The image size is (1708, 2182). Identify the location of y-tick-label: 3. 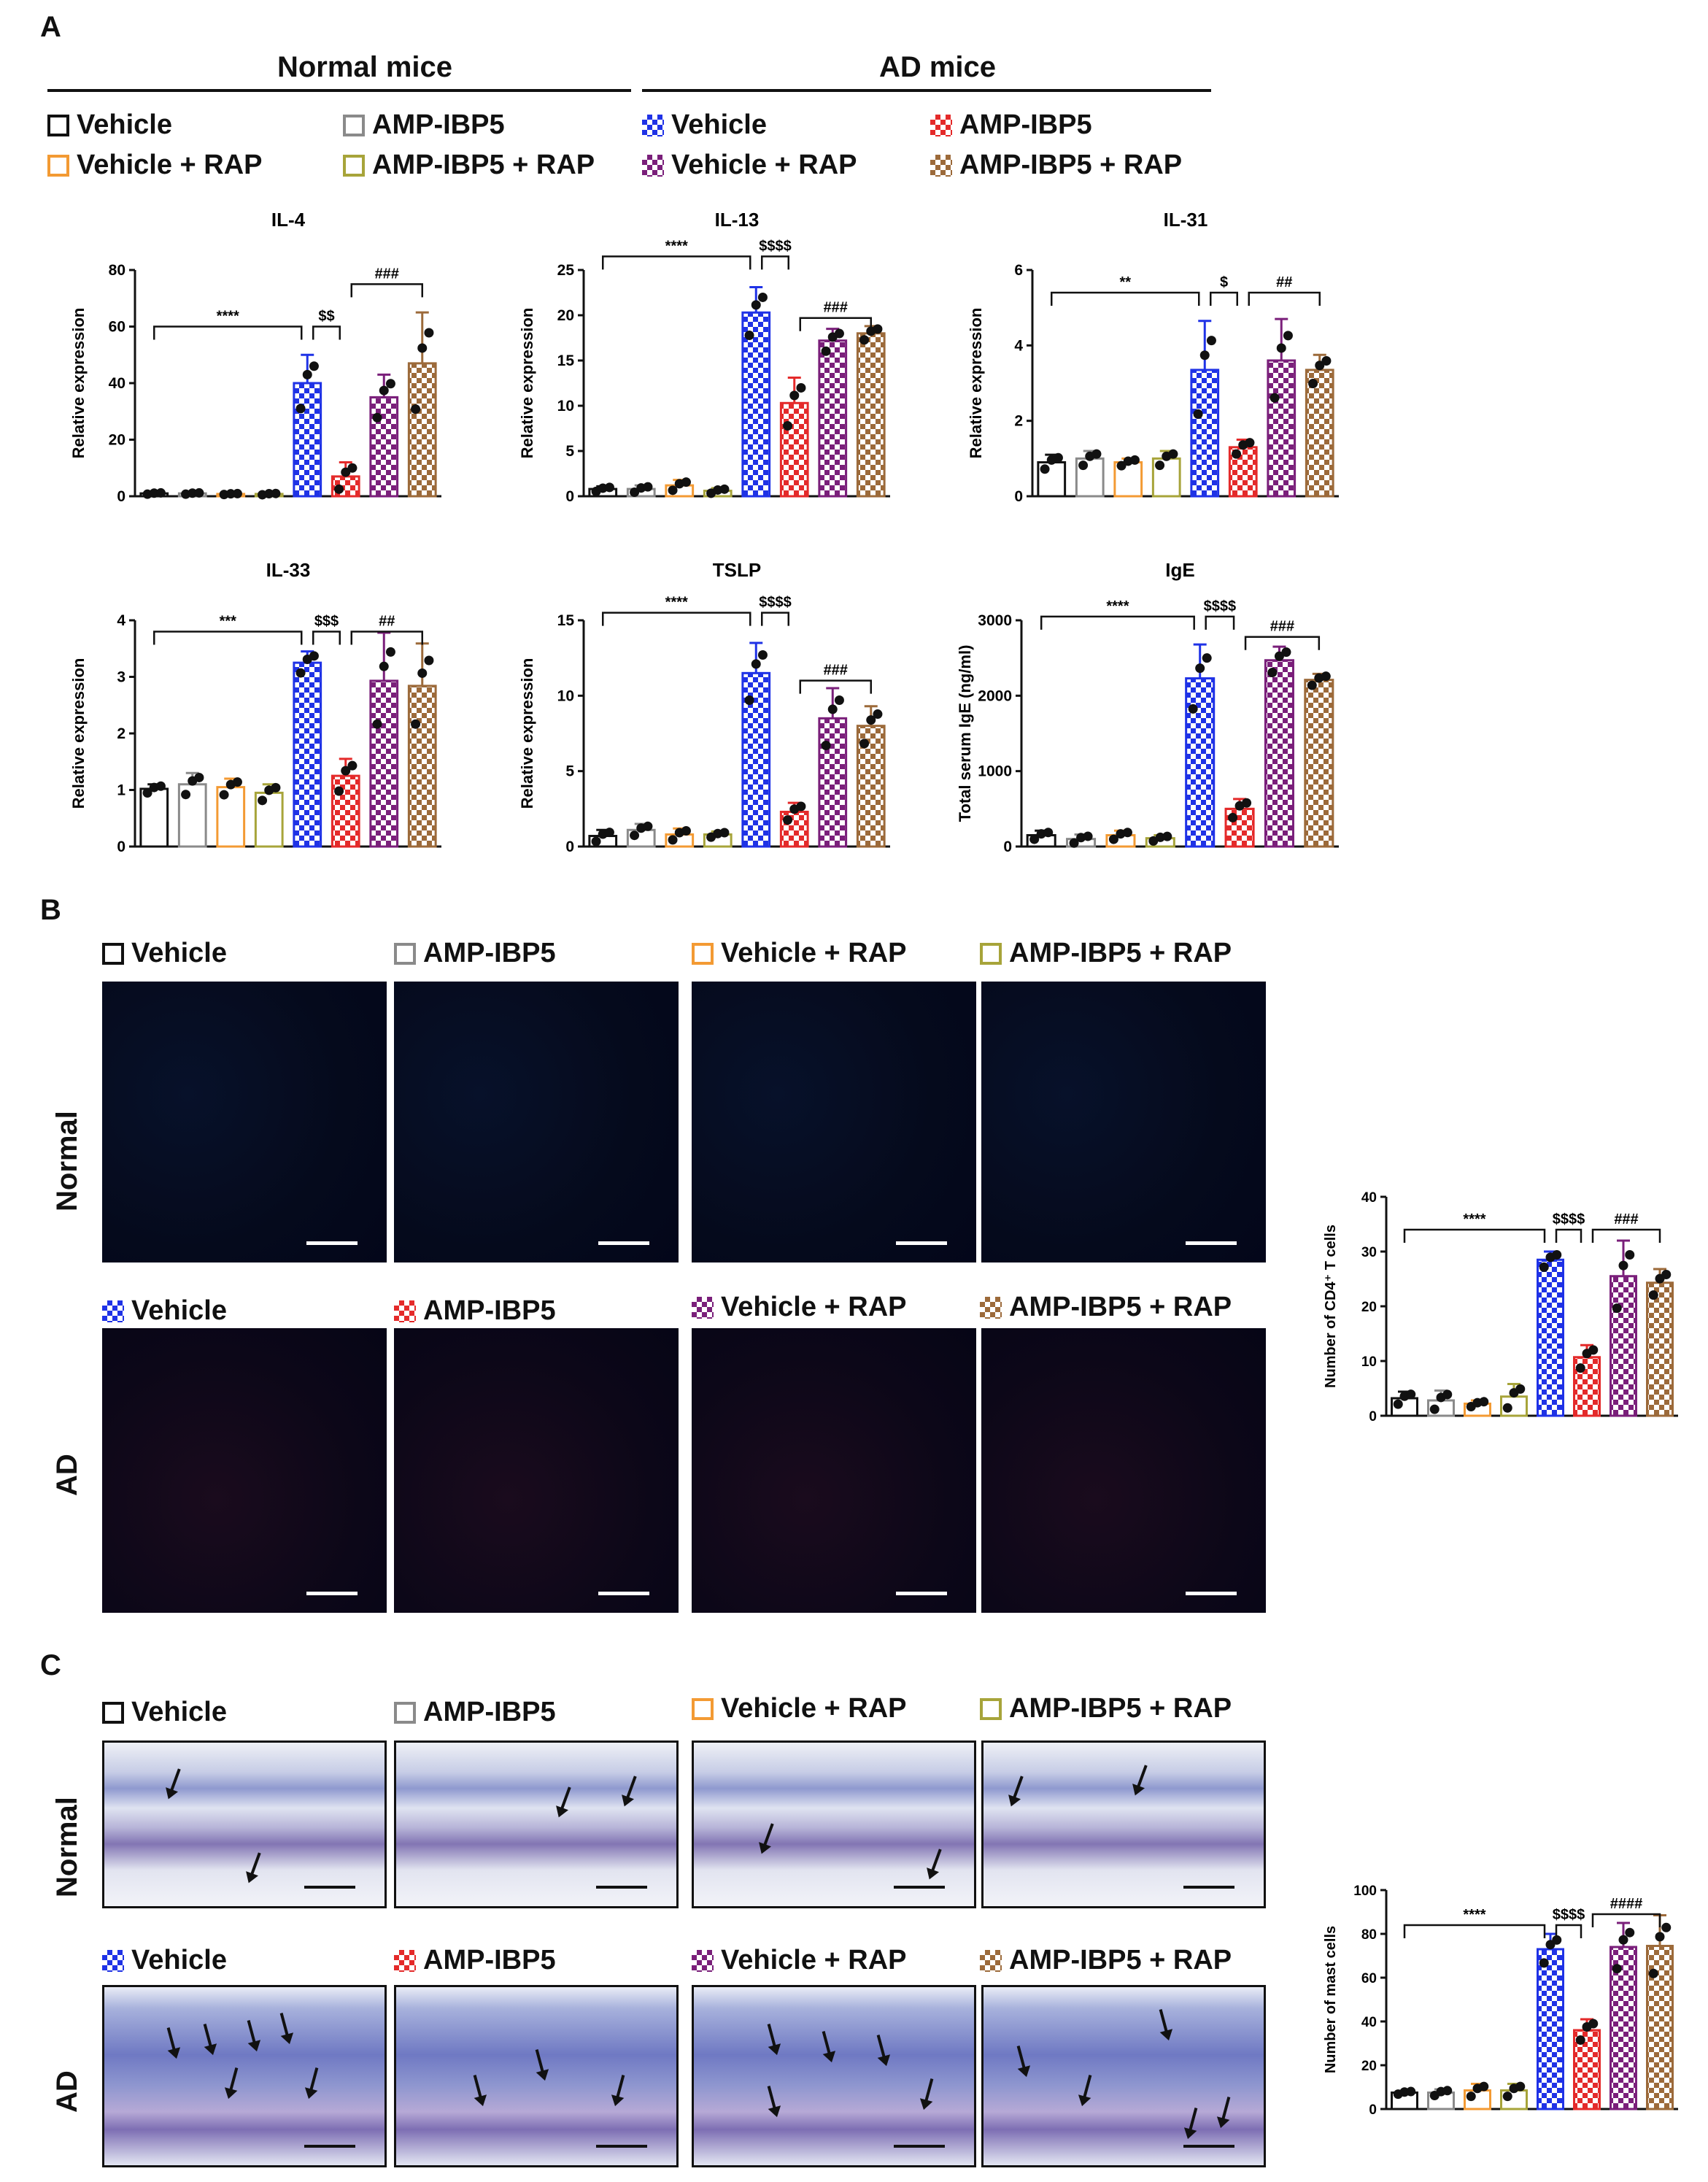
(121, 677).